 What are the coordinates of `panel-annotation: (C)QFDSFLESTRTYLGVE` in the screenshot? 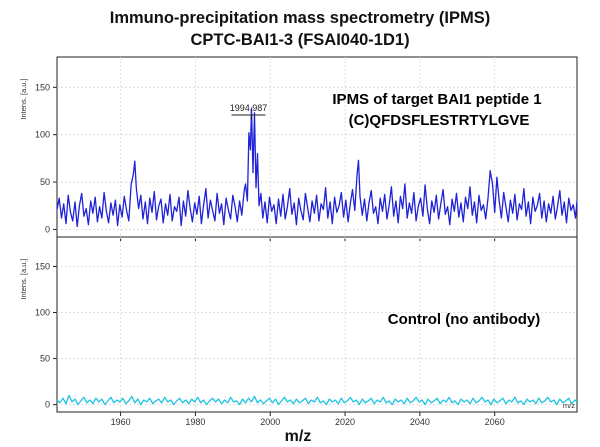 It's located at (439, 120).